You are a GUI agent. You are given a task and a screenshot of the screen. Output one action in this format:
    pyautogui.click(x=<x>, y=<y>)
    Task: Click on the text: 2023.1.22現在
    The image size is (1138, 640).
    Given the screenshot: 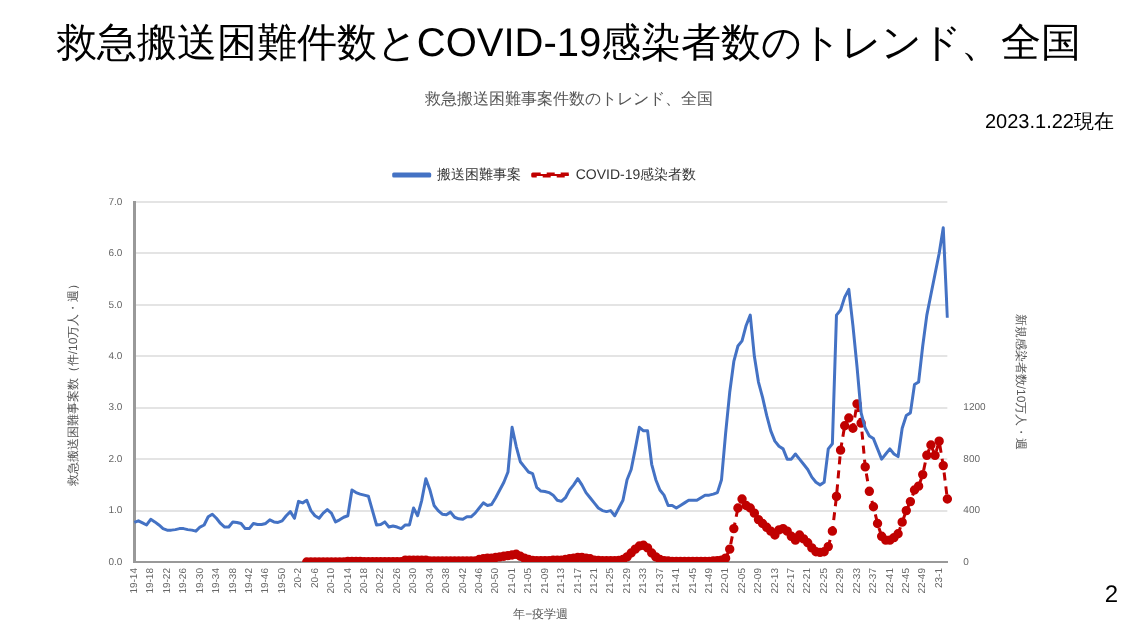 What is the action you would take?
    pyautogui.click(x=1049, y=123)
    